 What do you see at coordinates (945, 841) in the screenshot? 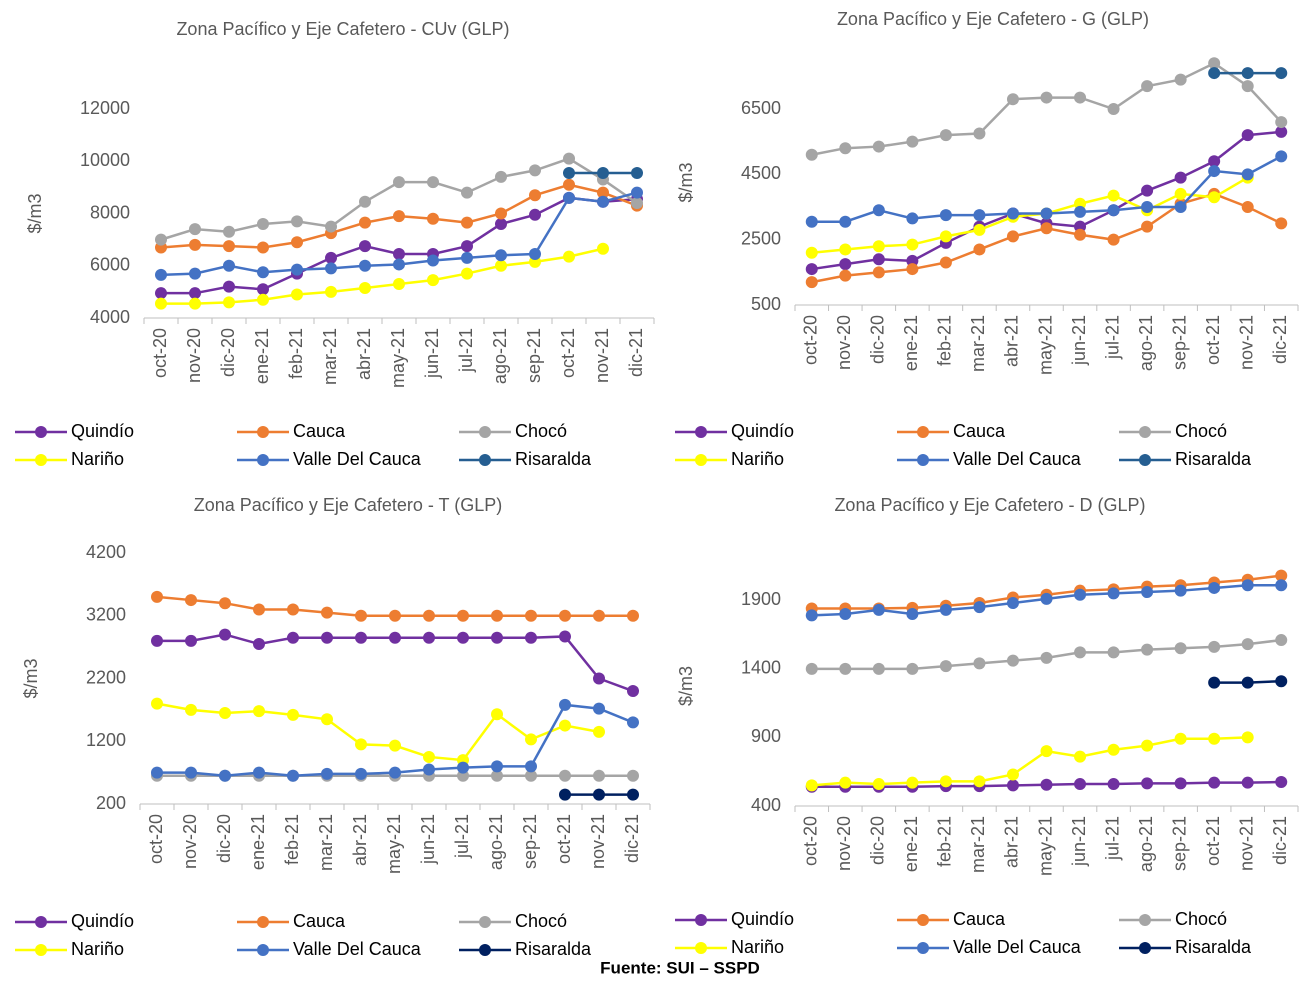
I see `x-tick-label: feb-21` at bounding box center [945, 841].